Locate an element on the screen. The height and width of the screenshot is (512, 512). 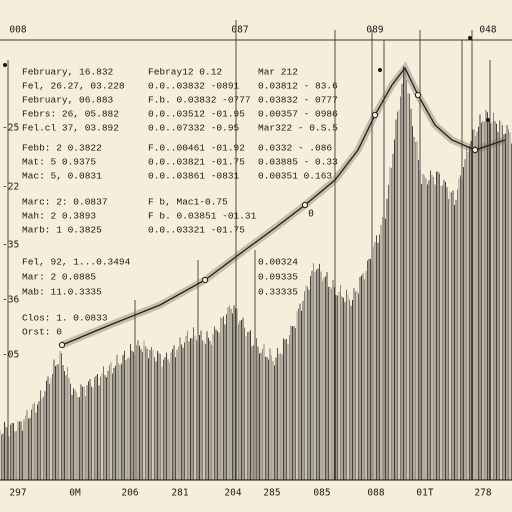
annotation-text: 0.0..03512 -01.95 is located at coordinates (196, 114).